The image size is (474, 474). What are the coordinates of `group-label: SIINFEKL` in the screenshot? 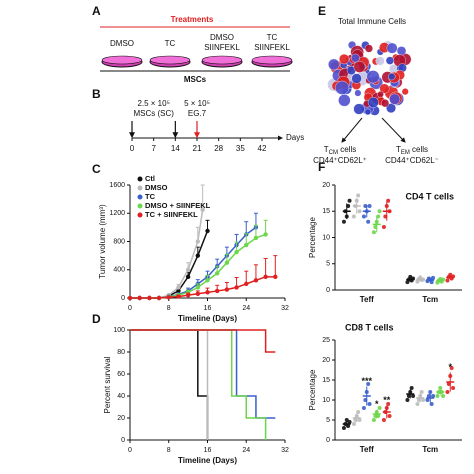 It's located at (222, 47).